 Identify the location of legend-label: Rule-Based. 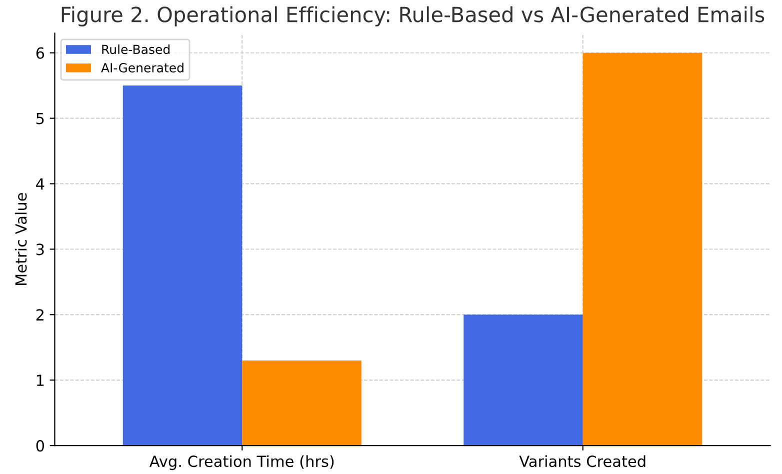
(136, 49).